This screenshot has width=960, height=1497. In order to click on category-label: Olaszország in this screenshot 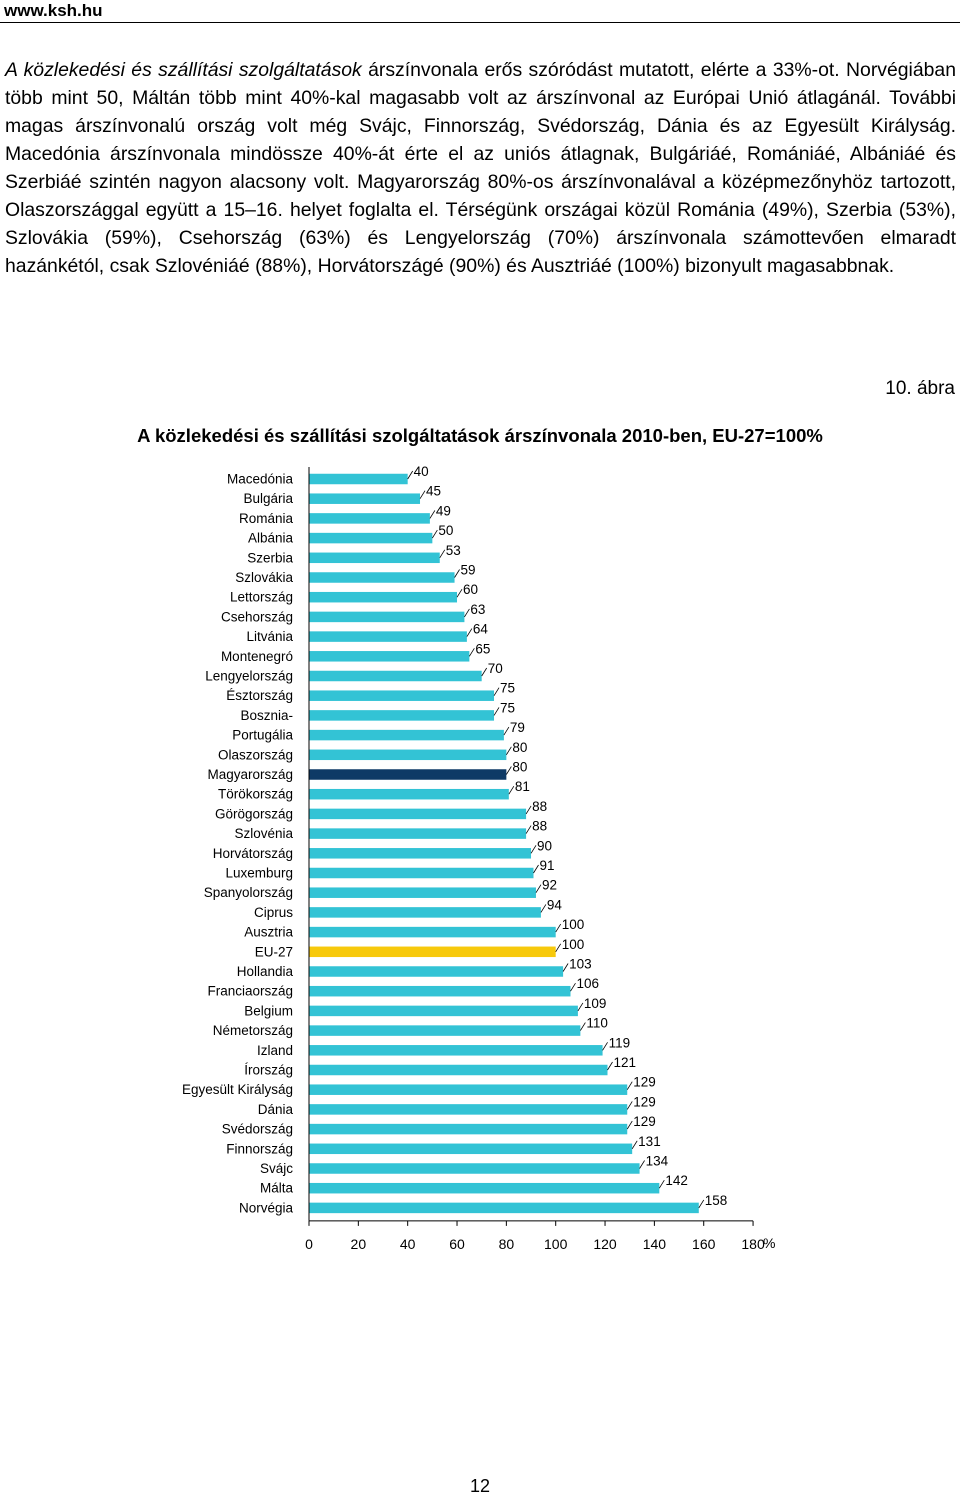, I will do `click(255, 754)`.